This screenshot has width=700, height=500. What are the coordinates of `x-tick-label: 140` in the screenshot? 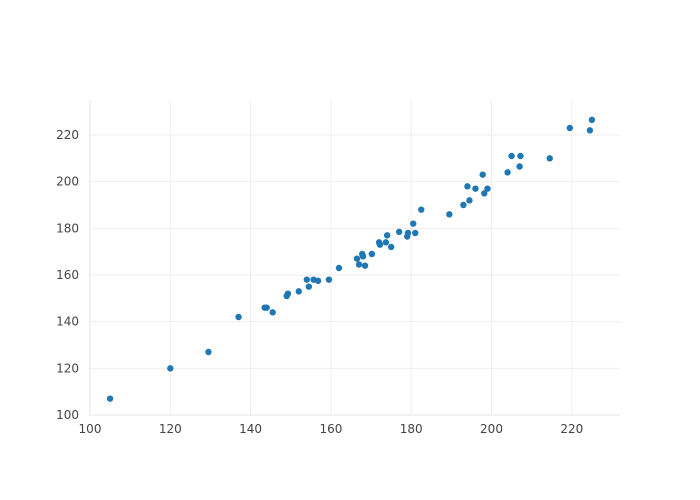 It's located at (250, 429).